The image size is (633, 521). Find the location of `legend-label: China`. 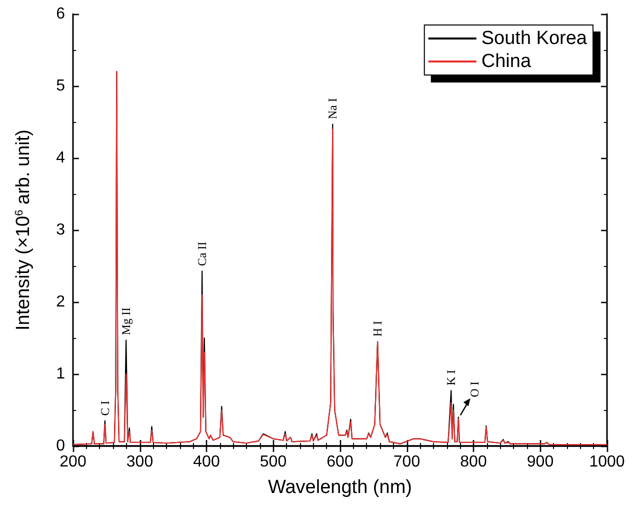

legend-label: China is located at coordinates (506, 61).